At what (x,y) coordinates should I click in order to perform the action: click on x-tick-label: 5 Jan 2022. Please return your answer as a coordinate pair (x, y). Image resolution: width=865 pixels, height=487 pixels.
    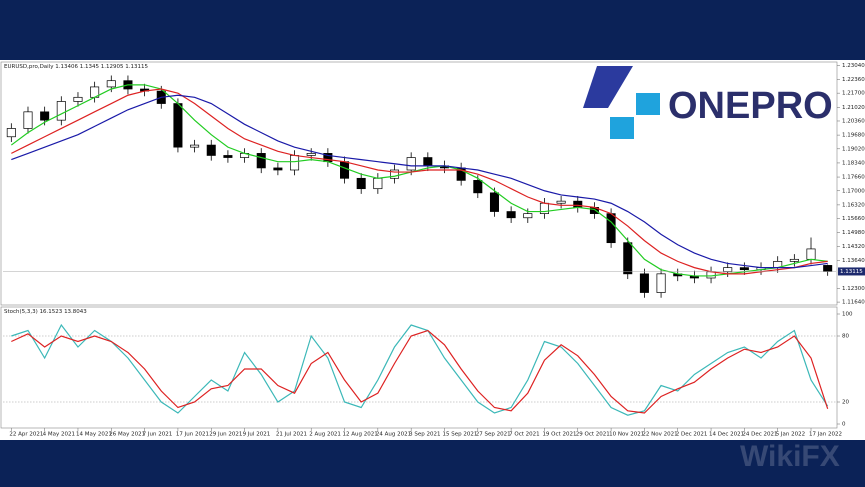
    Looking at the image, I should click on (790, 435).